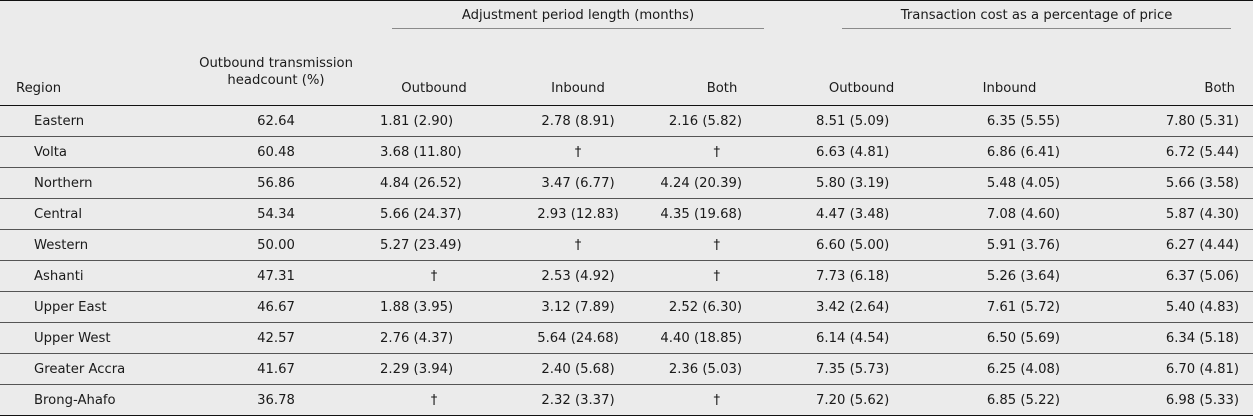 This screenshot has width=1253, height=420. I want to click on cell-tc-inbound: 6.85 (5.22), so click(1010, 400).